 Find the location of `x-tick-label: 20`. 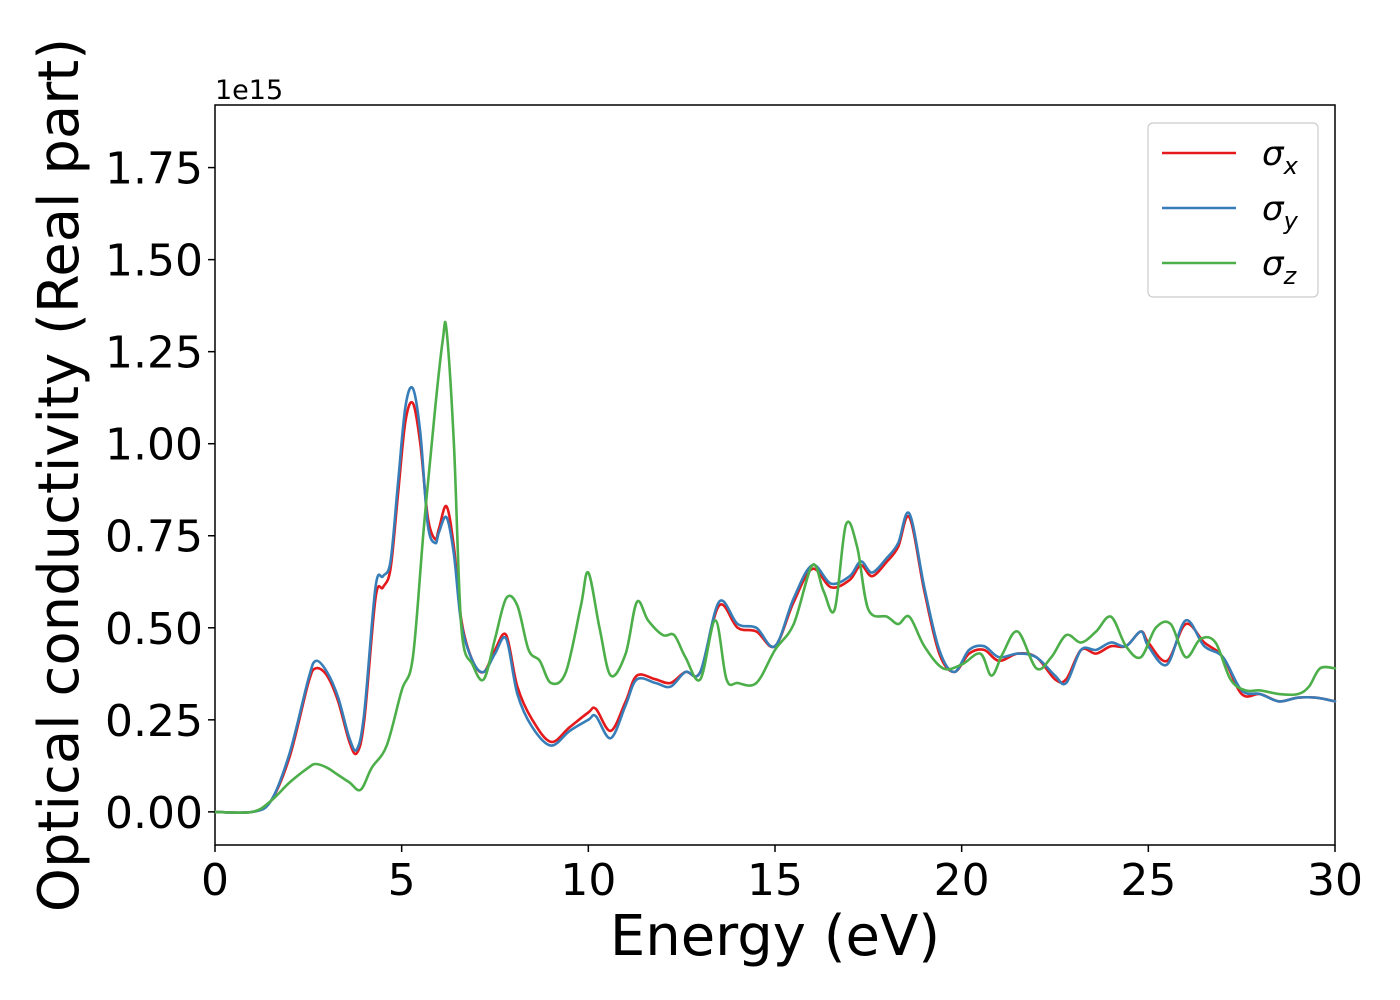

x-tick-label: 20 is located at coordinates (962, 880).